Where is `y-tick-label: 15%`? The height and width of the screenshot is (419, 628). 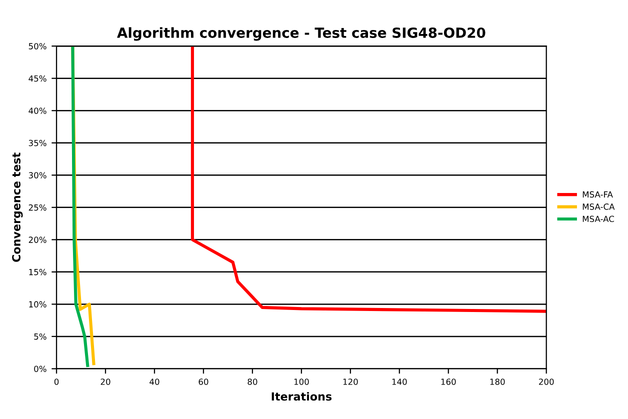 y-tick-label: 15% is located at coordinates (37, 272).